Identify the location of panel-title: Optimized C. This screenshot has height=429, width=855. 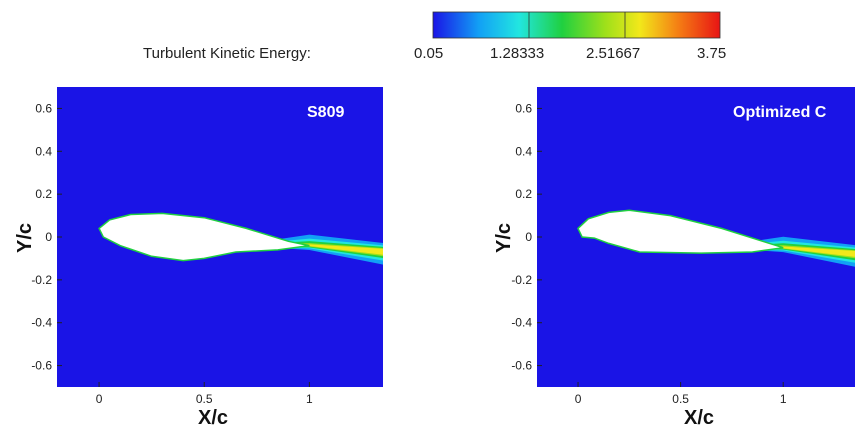
(780, 112).